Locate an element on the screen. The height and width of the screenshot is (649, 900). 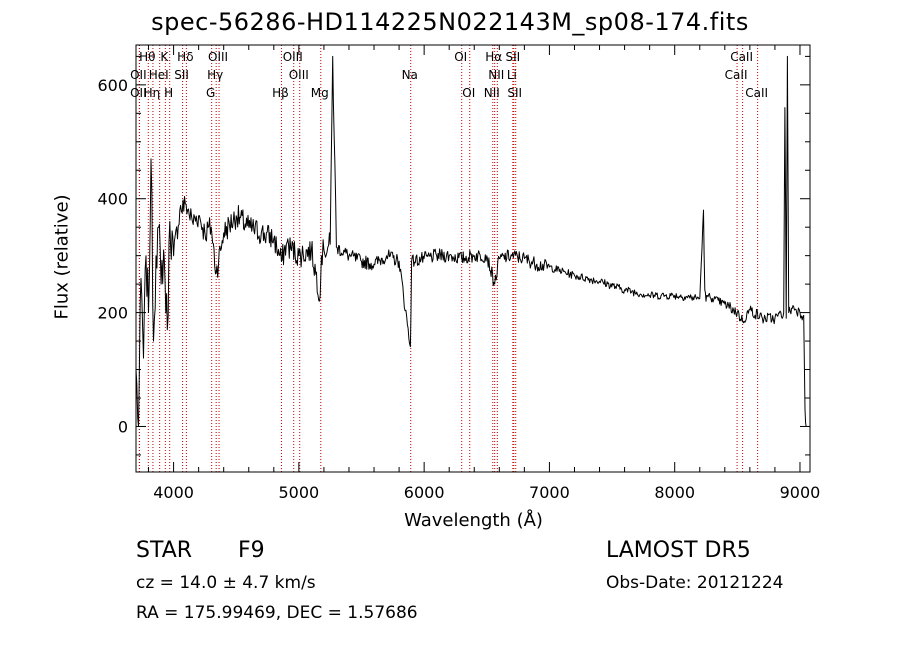
y-tick-label: 600 is located at coordinates (112, 85).